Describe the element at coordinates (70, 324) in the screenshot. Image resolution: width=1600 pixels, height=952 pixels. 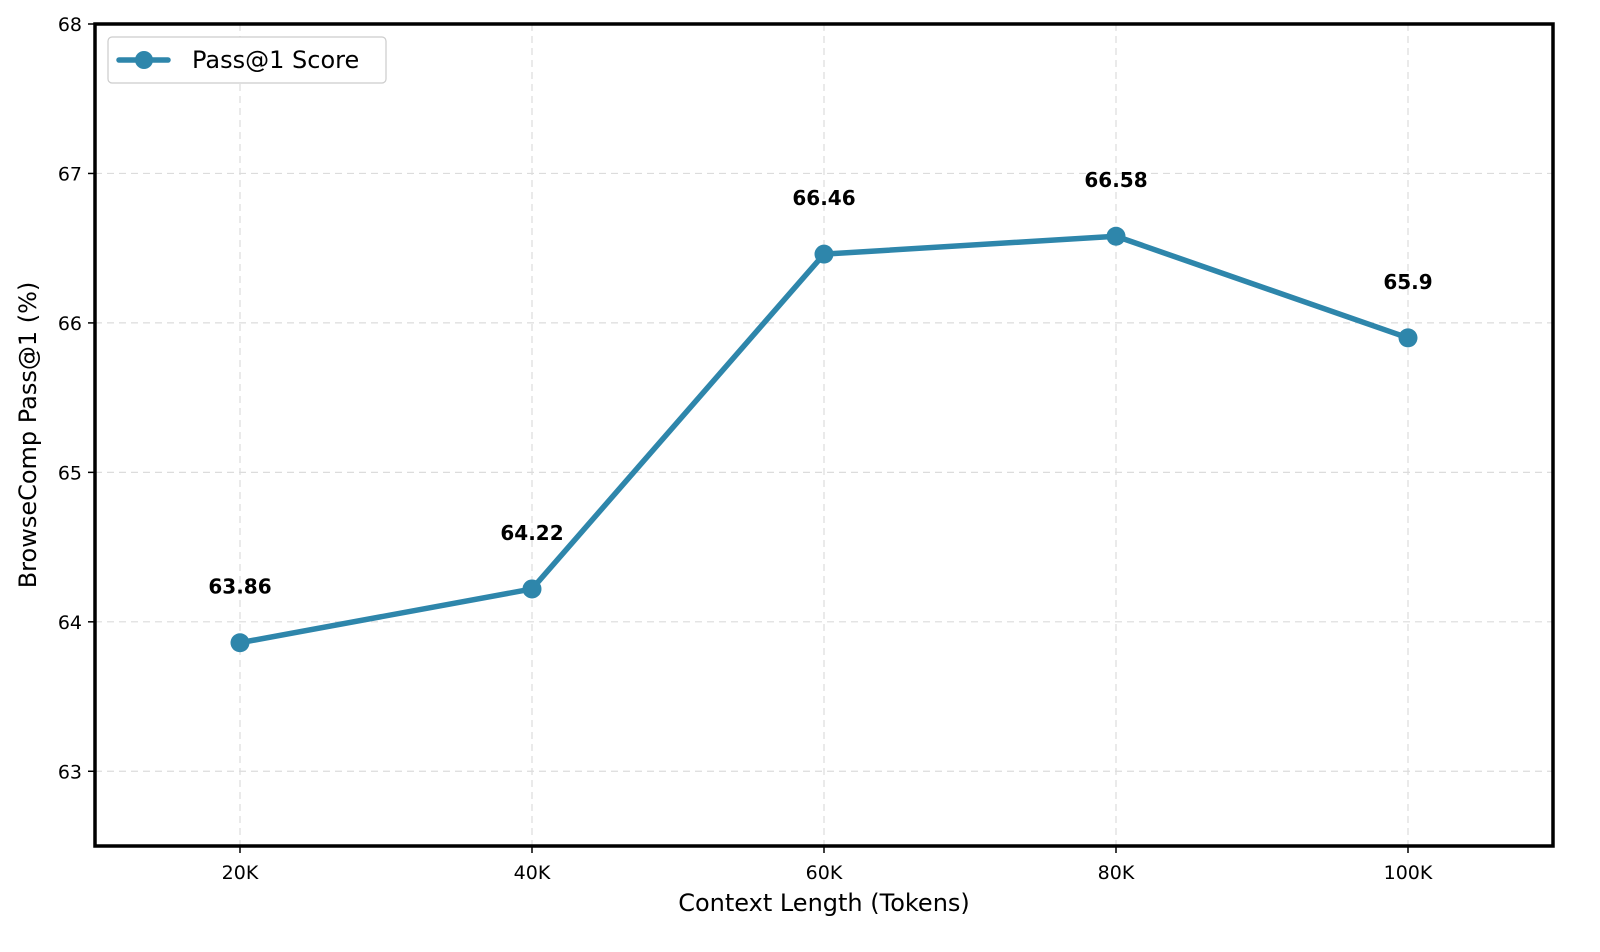
I see `y-tick-label: 66` at that location.